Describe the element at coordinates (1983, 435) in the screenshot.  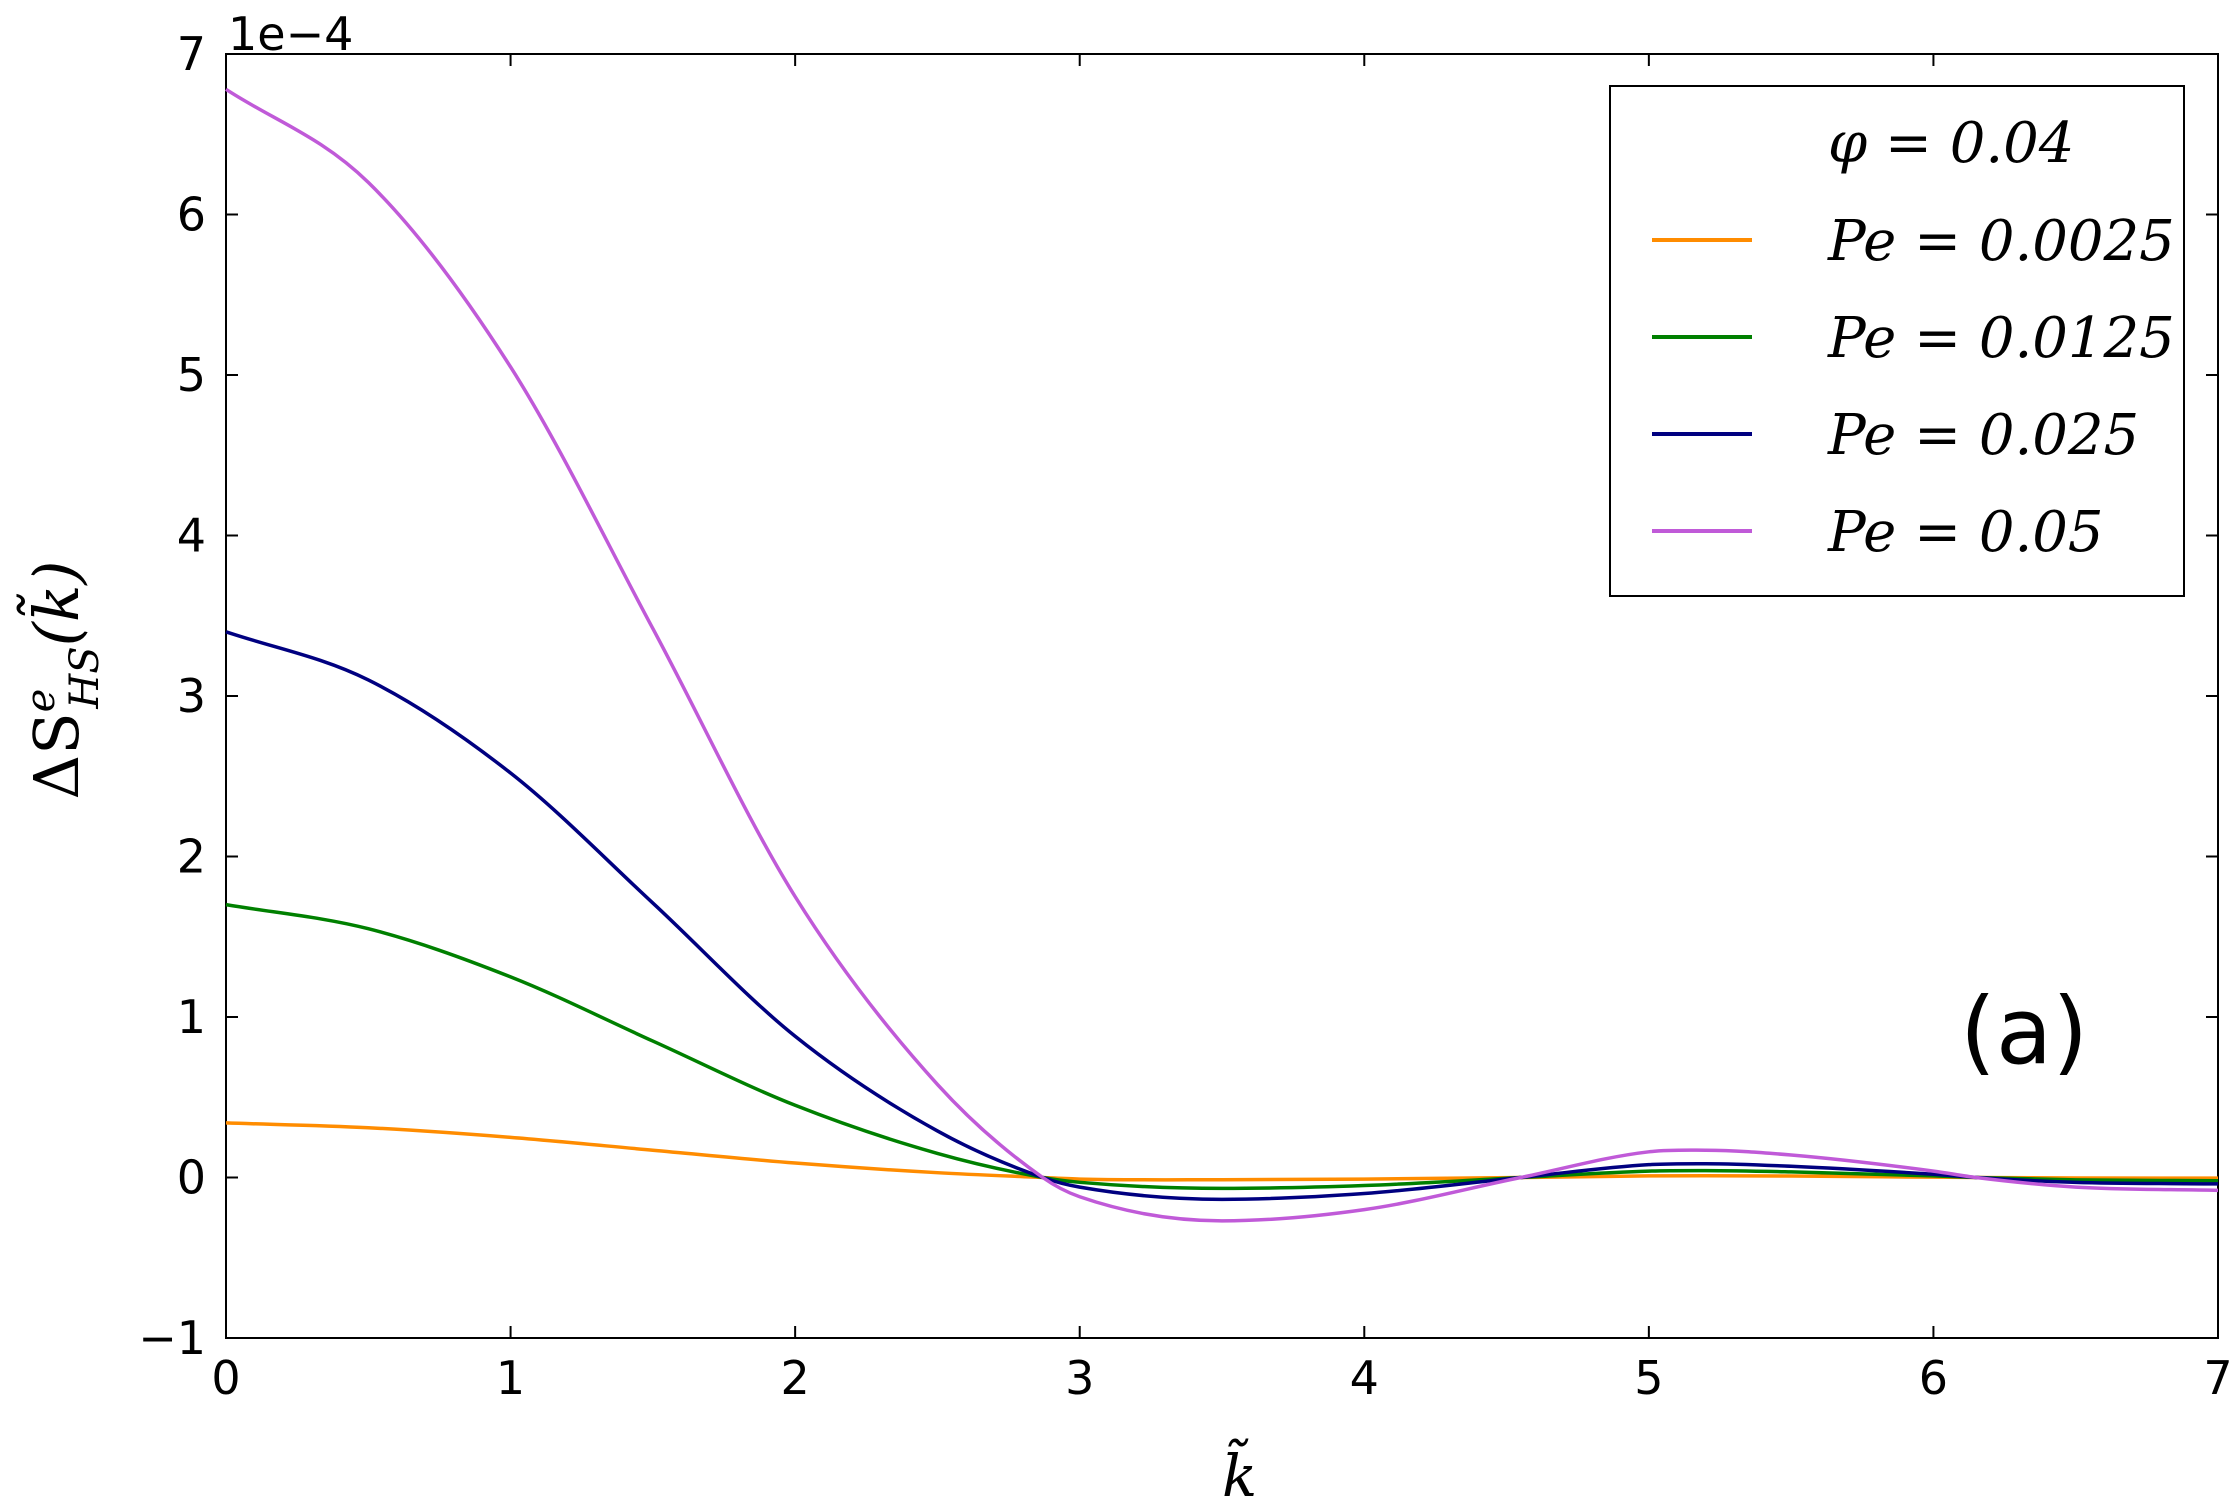
I see `legend-label-3: Pe = 0.025` at that location.